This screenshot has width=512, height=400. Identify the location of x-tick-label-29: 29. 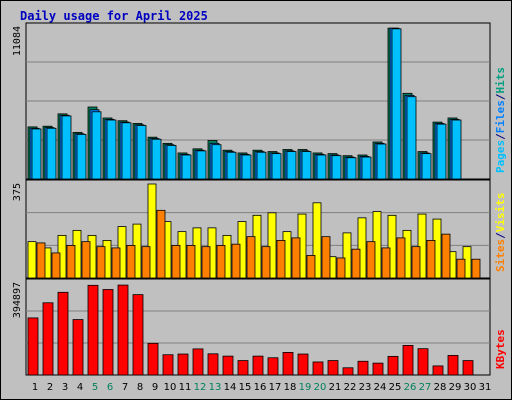
(455, 387).